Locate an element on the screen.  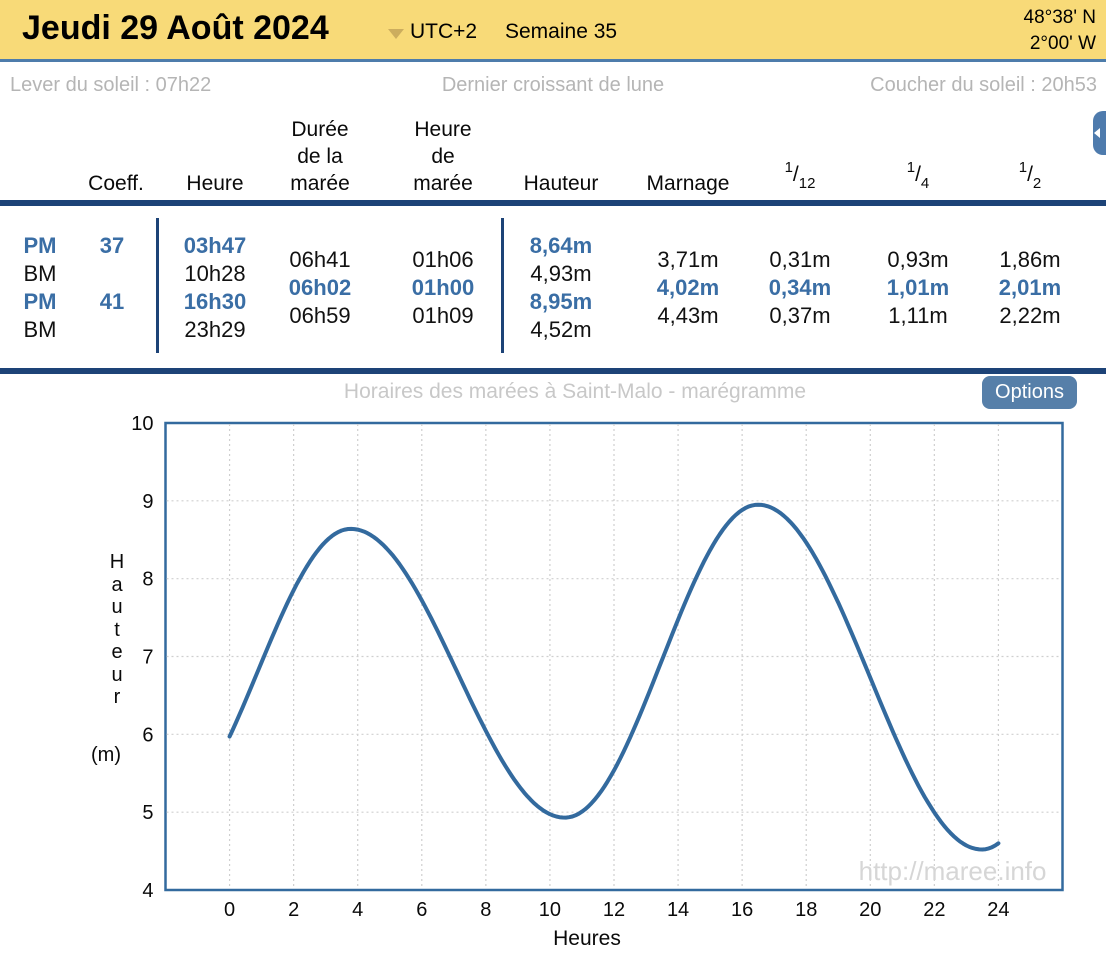
tide-height: 4,93m is located at coordinates (561, 273).